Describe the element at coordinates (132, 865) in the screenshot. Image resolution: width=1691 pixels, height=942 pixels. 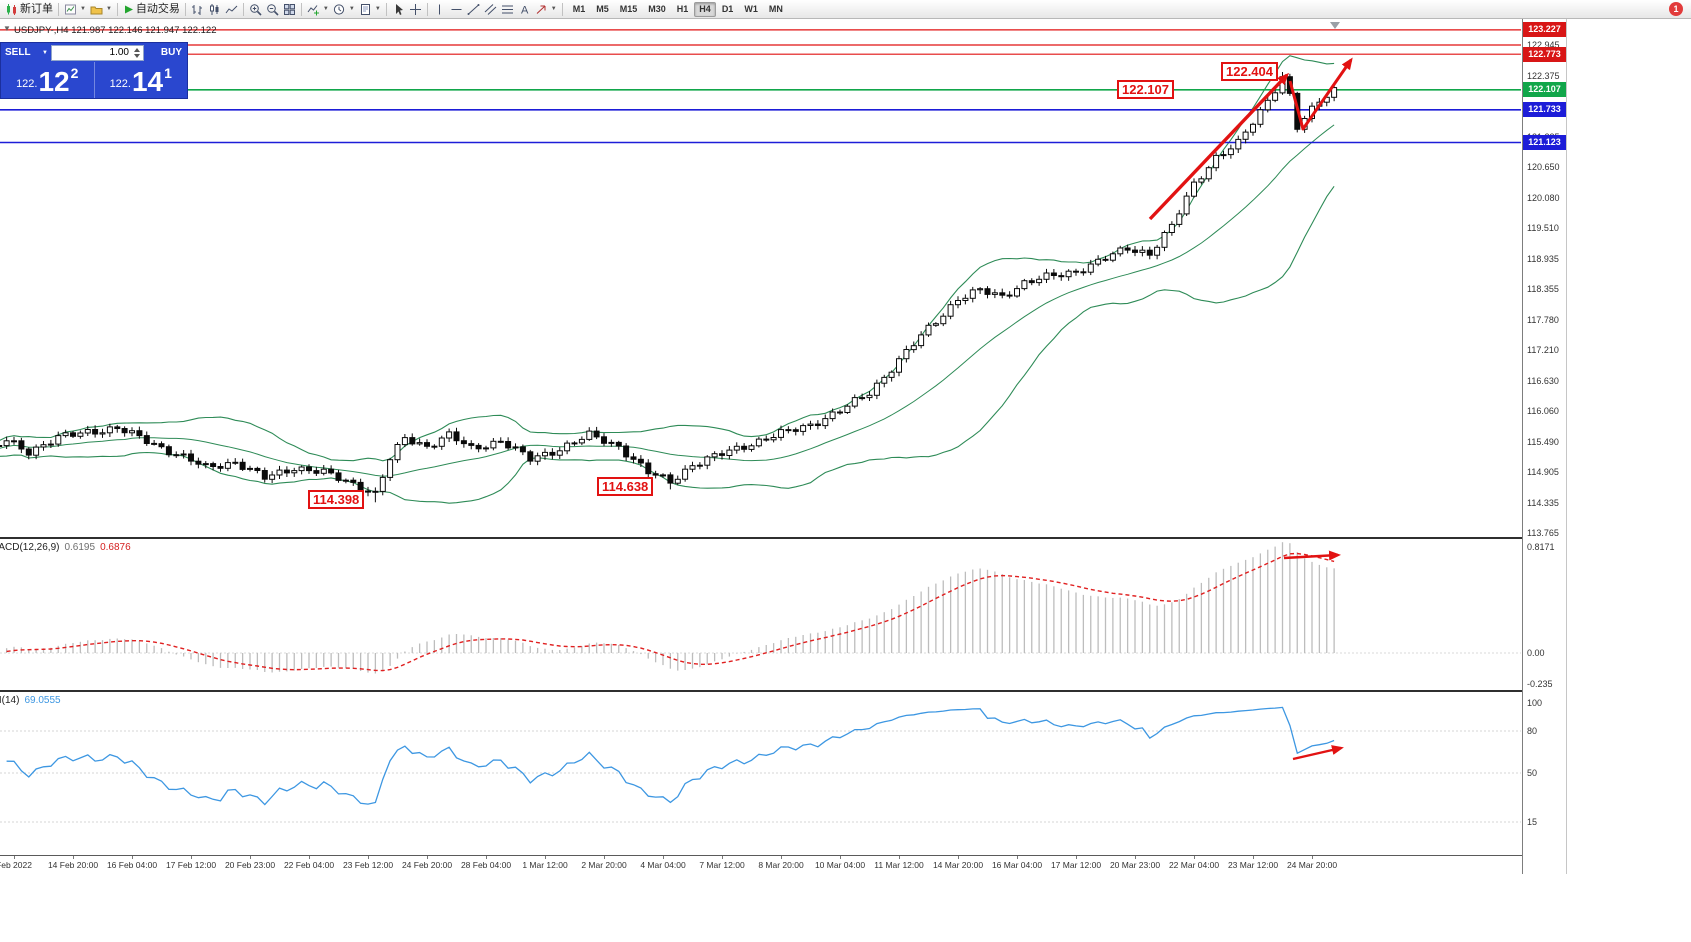
I see `time-axis-label: 16 Feb 04:00` at that location.